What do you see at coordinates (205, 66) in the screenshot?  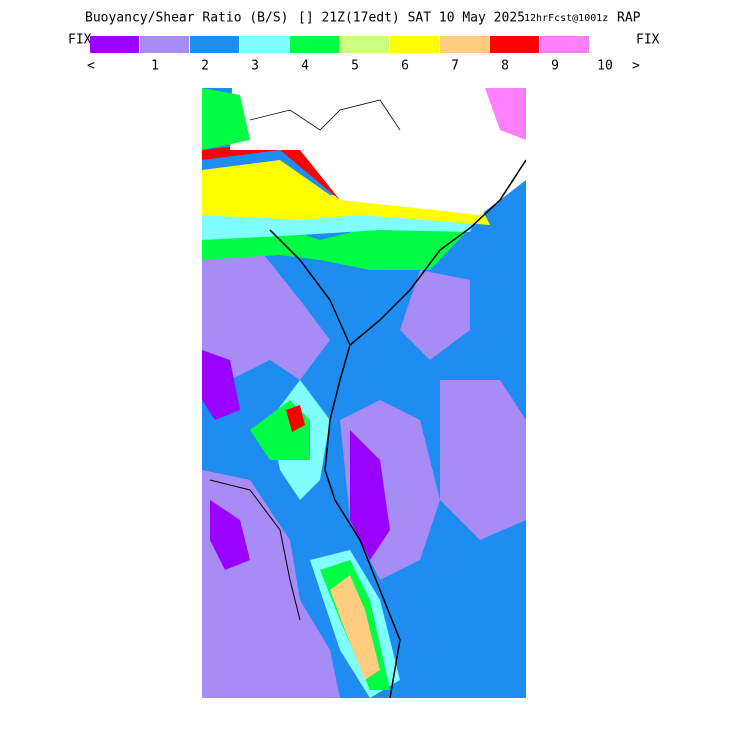 I see `colorbar-label: 2` at bounding box center [205, 66].